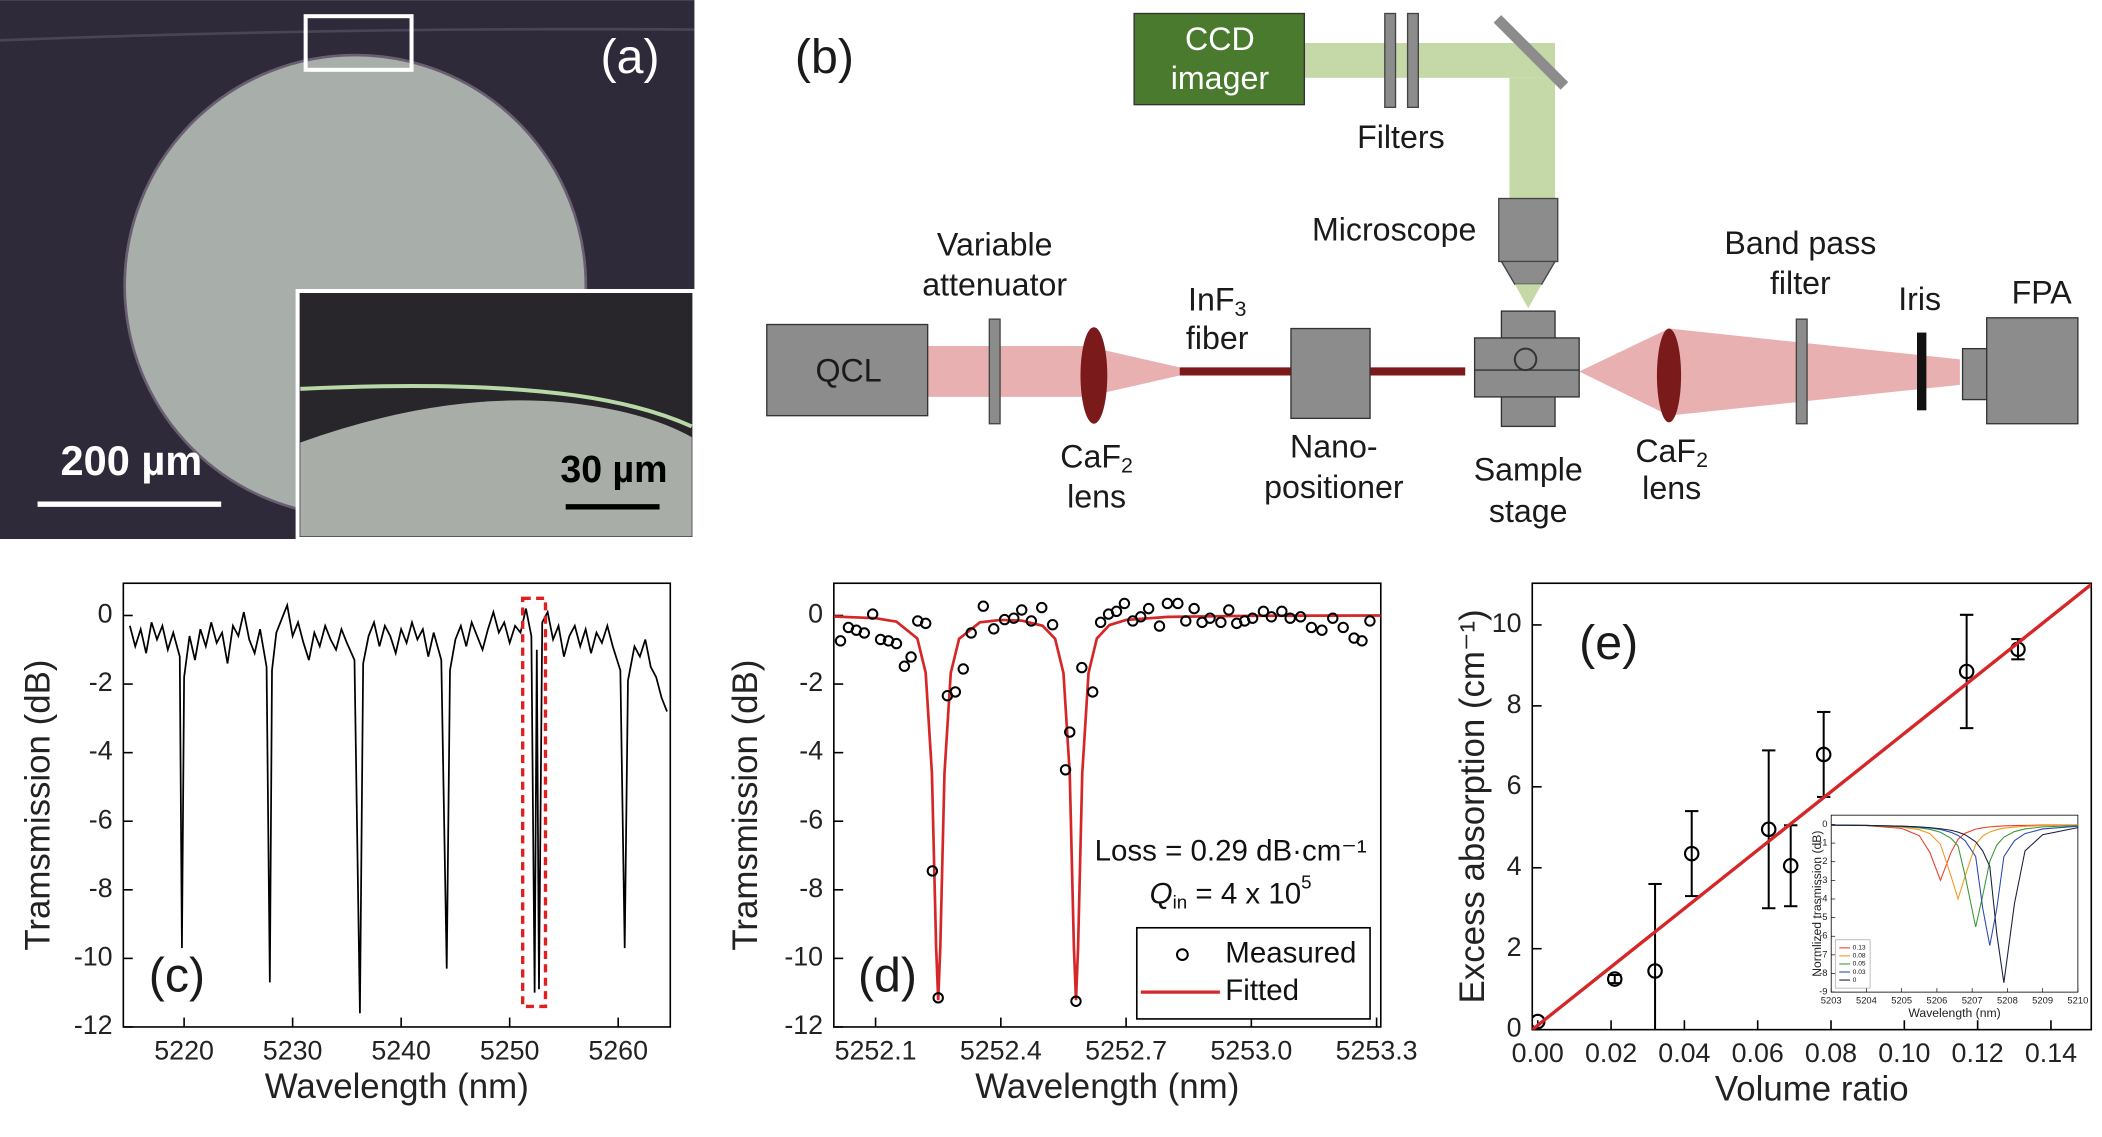 The height and width of the screenshot is (1137, 2102). I want to click on attenuator, so click(994, 371).